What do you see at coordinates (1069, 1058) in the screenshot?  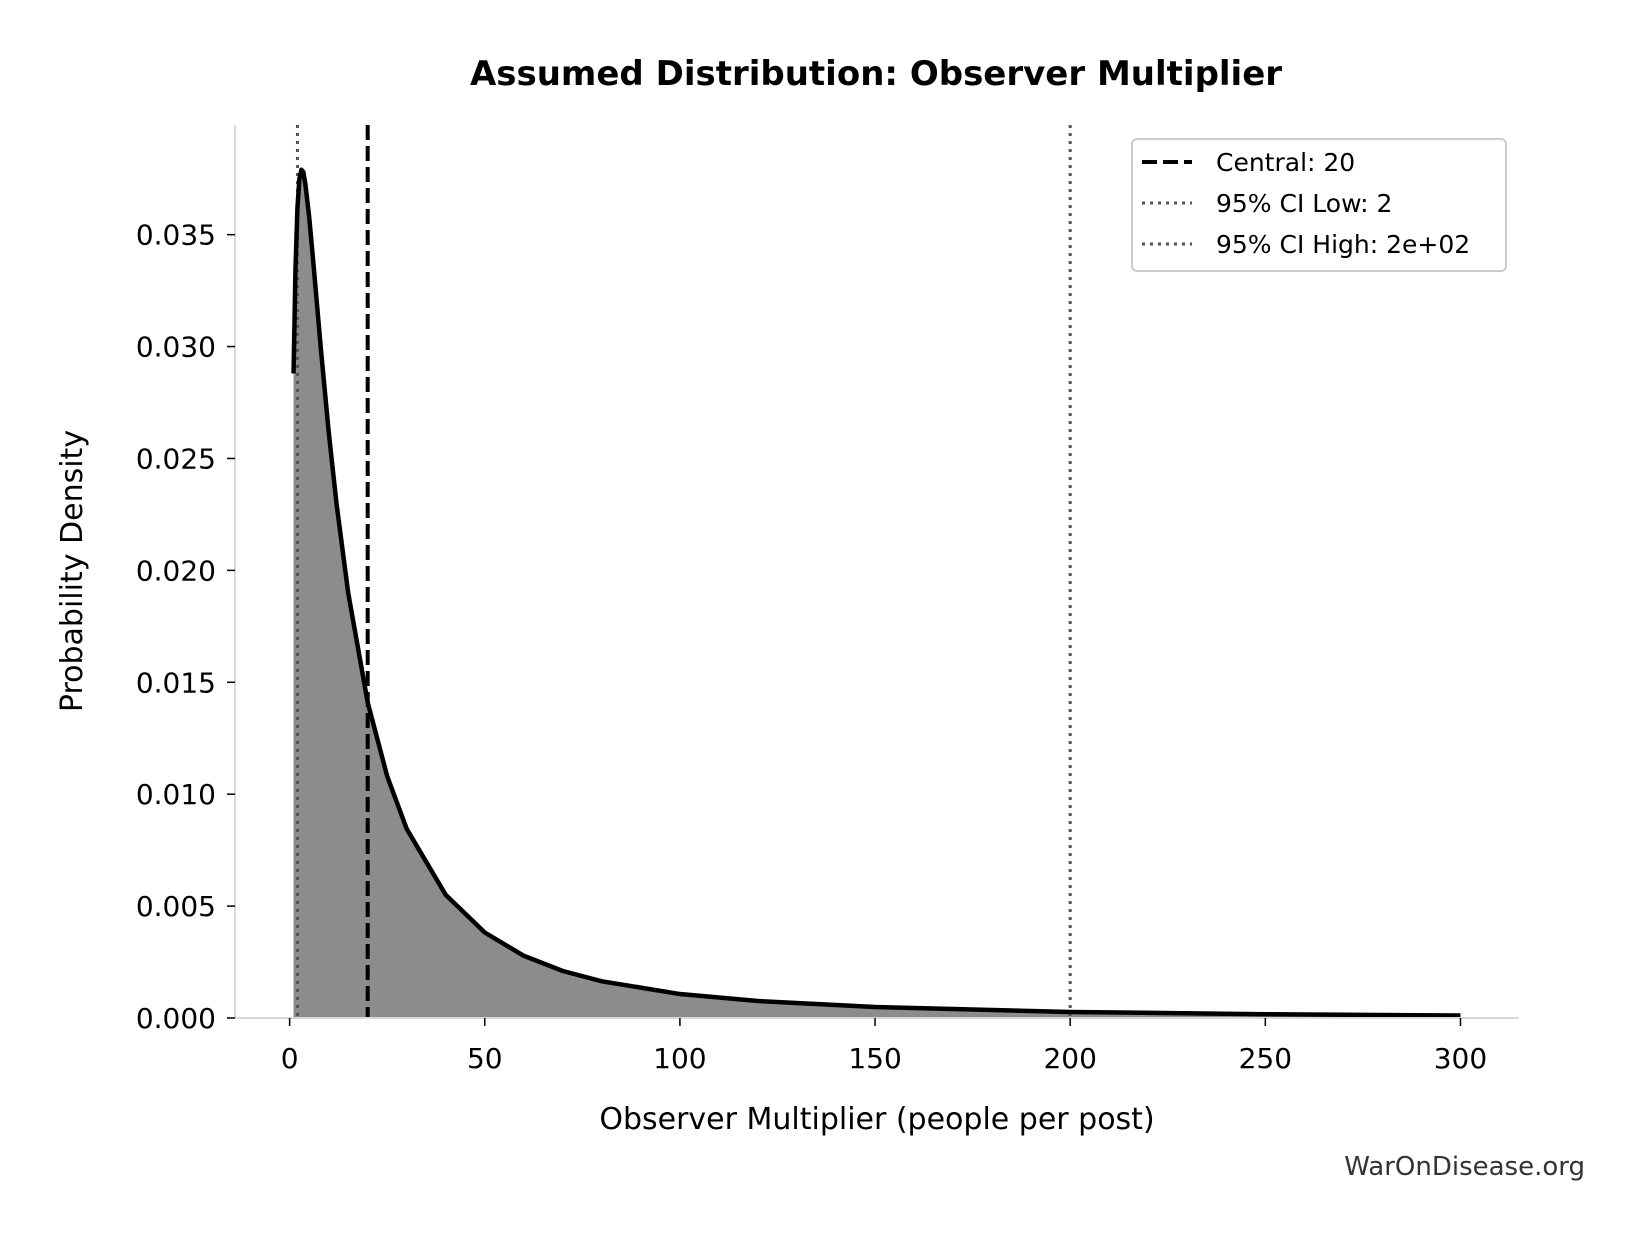 I see `x-tick-label: 200` at bounding box center [1069, 1058].